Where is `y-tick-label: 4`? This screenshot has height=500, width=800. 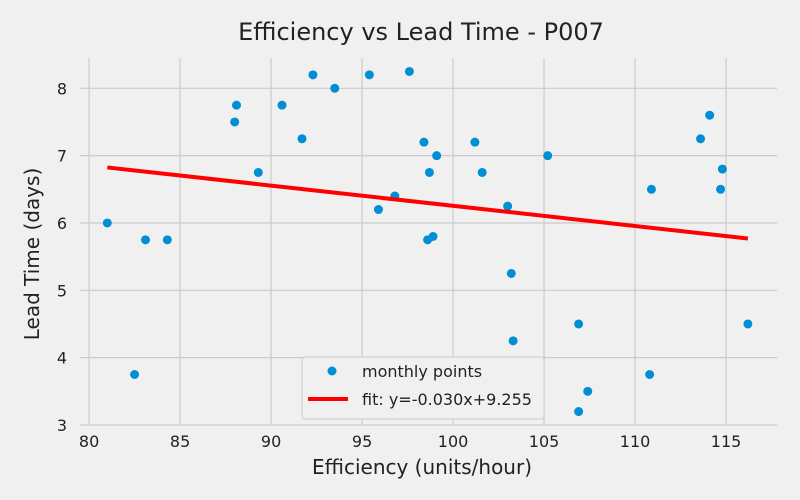
y-tick-label: 4 is located at coordinates (62, 358).